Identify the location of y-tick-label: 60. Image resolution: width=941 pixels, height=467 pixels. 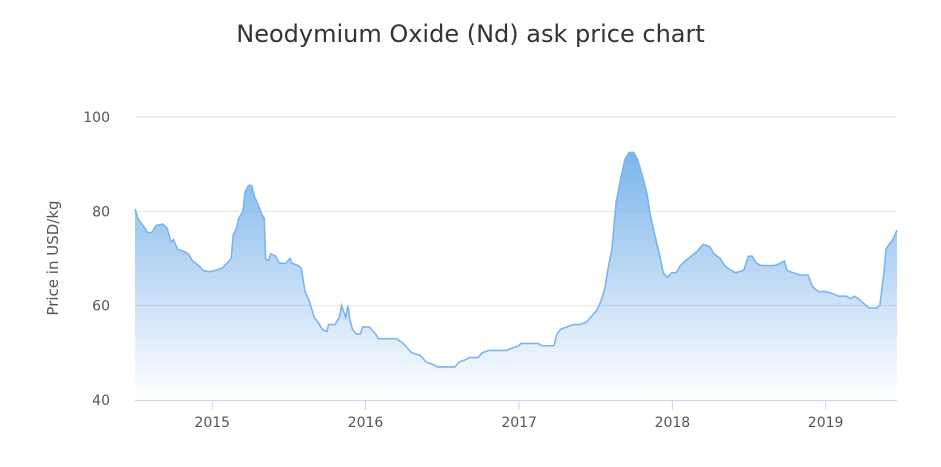
(101, 307).